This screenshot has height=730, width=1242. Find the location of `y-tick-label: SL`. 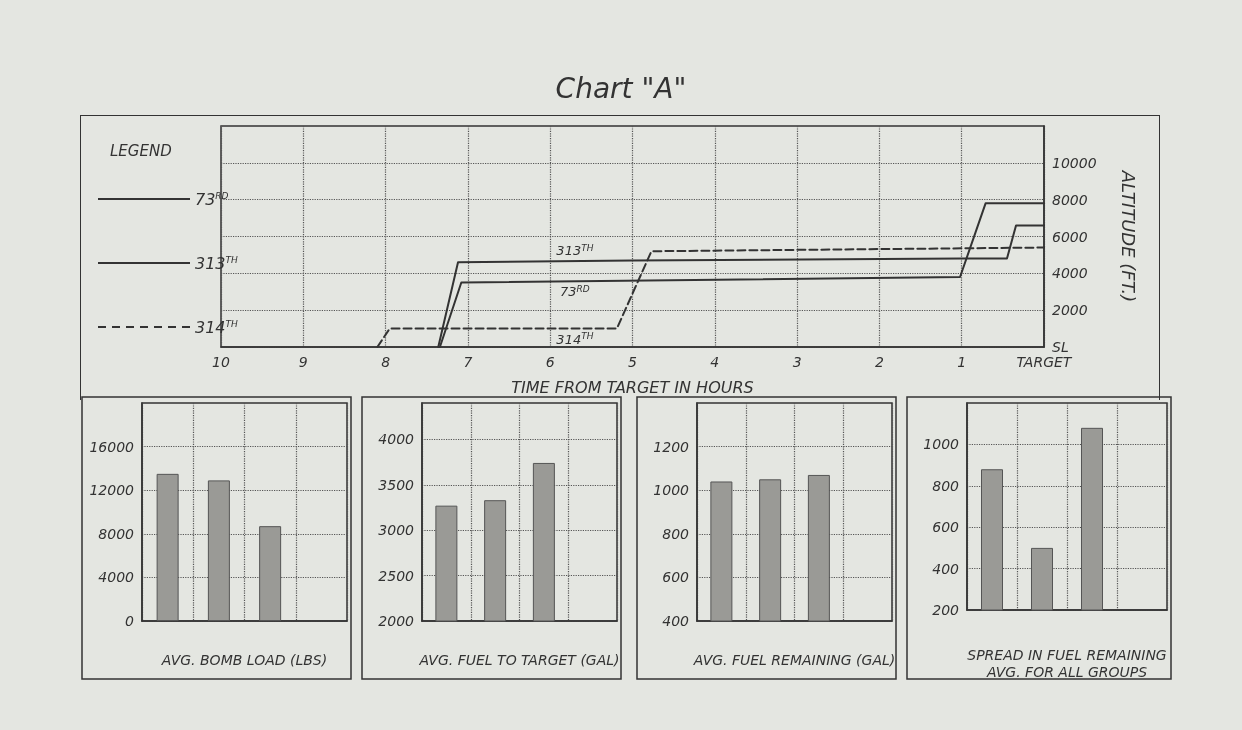

y-tick-label: SL is located at coordinates (1060, 347).